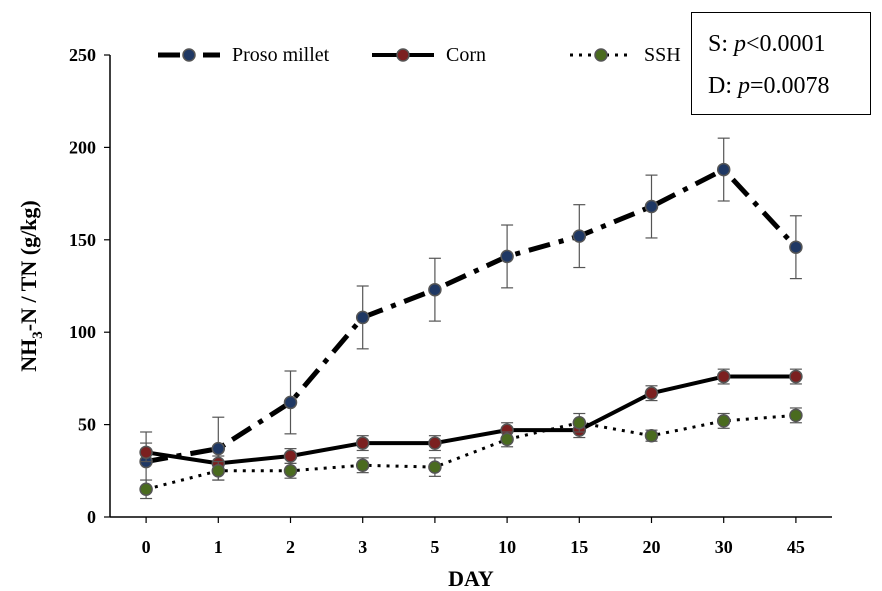  What do you see at coordinates (28, 355) in the screenshot?
I see `y-axis-title-pre: NH` at bounding box center [28, 355].